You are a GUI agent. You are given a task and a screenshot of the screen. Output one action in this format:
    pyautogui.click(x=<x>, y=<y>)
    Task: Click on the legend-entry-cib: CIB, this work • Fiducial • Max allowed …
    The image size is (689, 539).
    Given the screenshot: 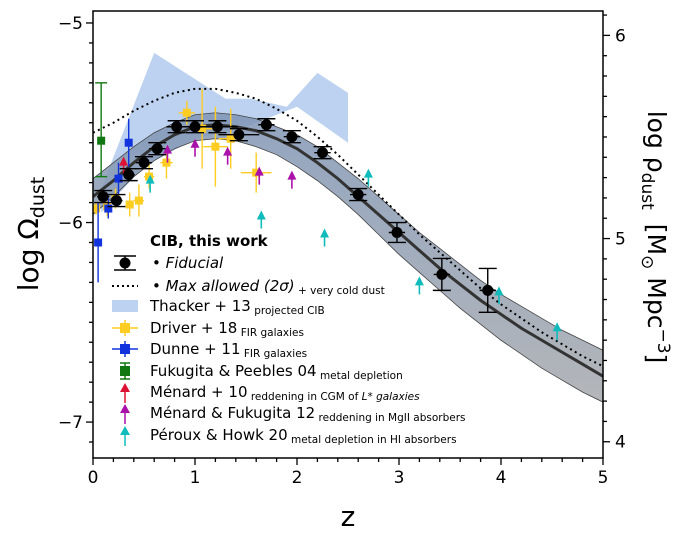 What is the action you would take?
    pyautogui.click(x=248, y=264)
    